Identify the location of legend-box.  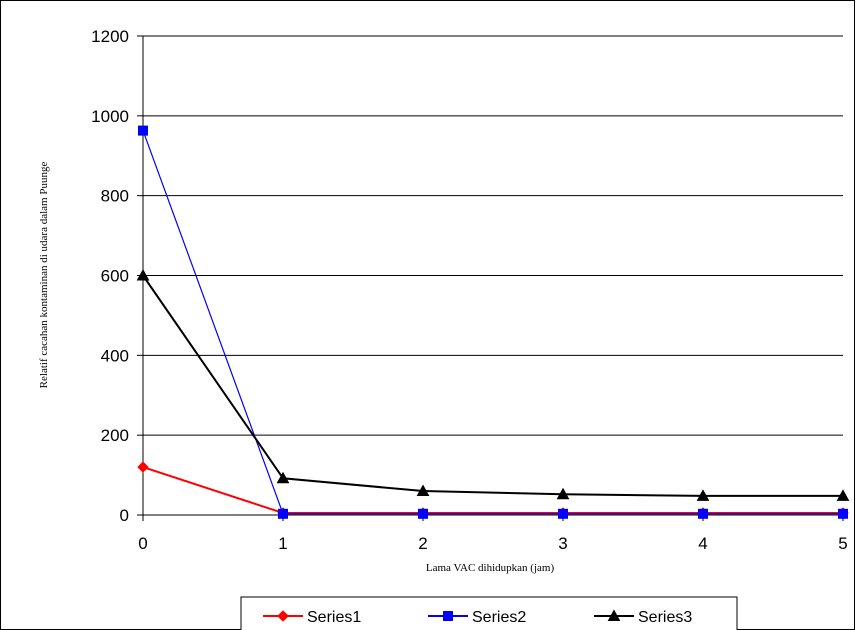
(489, 613).